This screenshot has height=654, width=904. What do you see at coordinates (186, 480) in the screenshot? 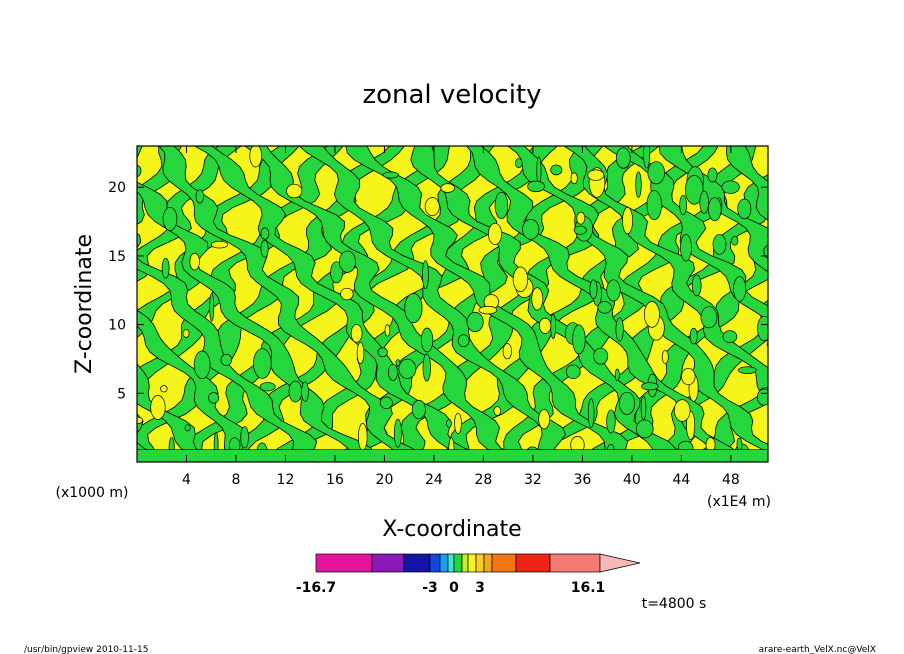
I see `x-tick-label: 4` at bounding box center [186, 480].